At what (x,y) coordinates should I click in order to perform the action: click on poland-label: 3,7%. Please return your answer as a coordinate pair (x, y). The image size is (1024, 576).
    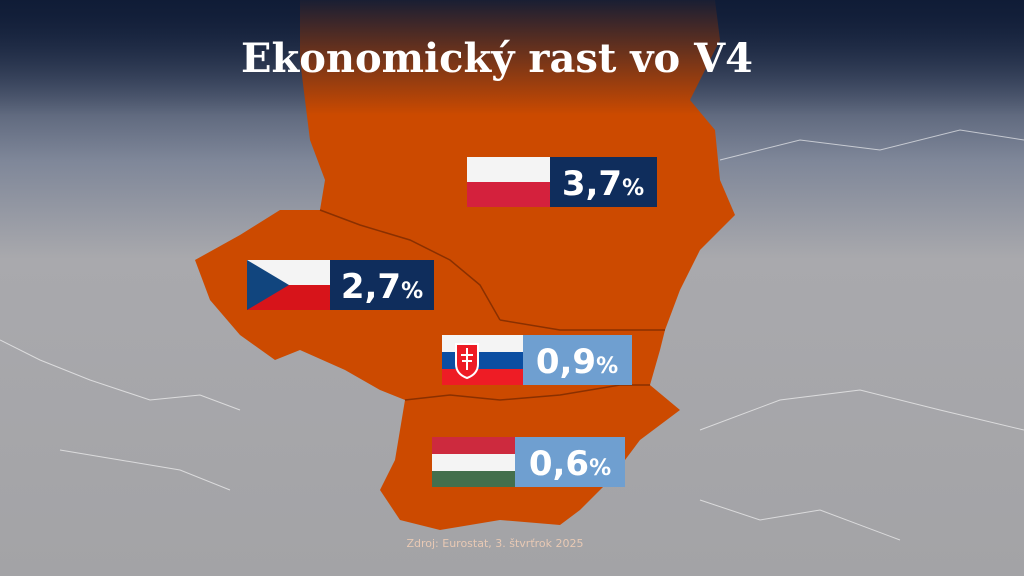
    Looking at the image, I should click on (562, 182).